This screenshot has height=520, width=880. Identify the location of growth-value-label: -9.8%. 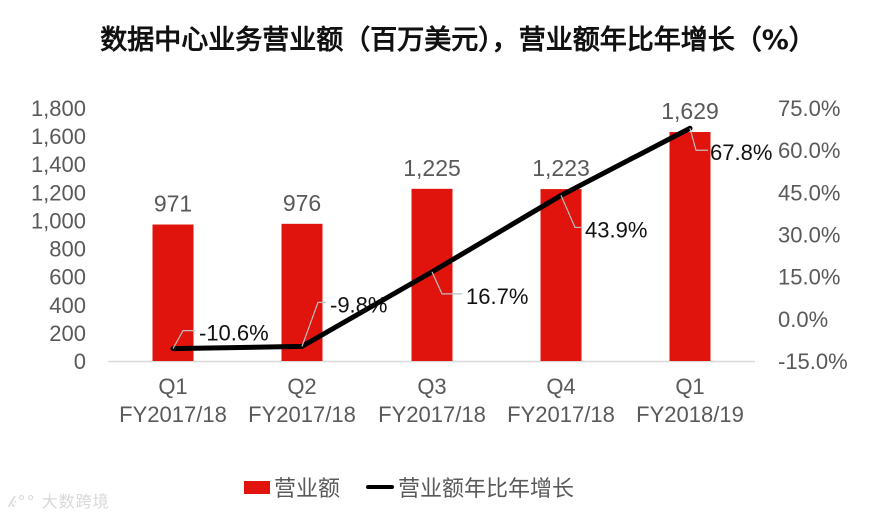
(358, 304).